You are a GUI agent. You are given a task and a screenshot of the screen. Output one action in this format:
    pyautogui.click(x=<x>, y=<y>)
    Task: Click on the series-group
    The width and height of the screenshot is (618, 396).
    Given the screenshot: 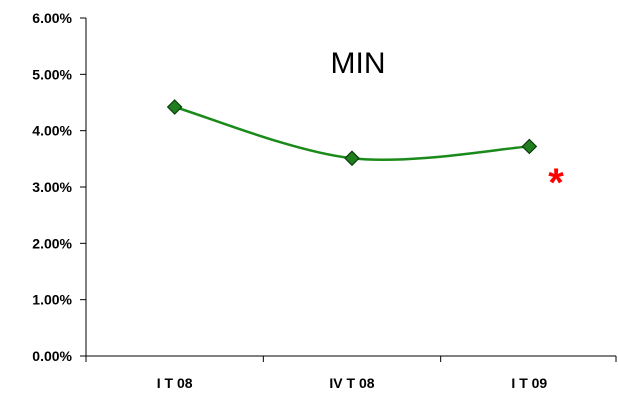 What is the action you would take?
    pyautogui.click(x=352, y=133)
    